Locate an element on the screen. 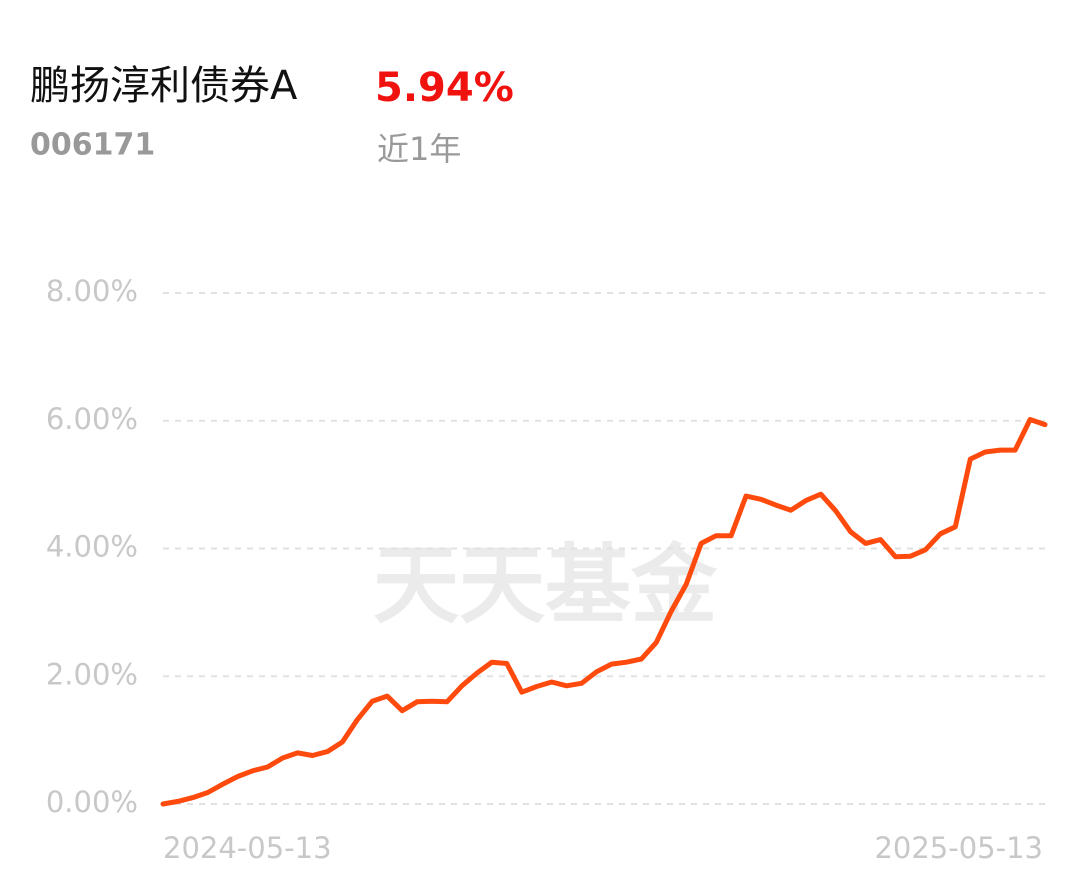  y-tick-label: 0.00% is located at coordinates (92, 802).